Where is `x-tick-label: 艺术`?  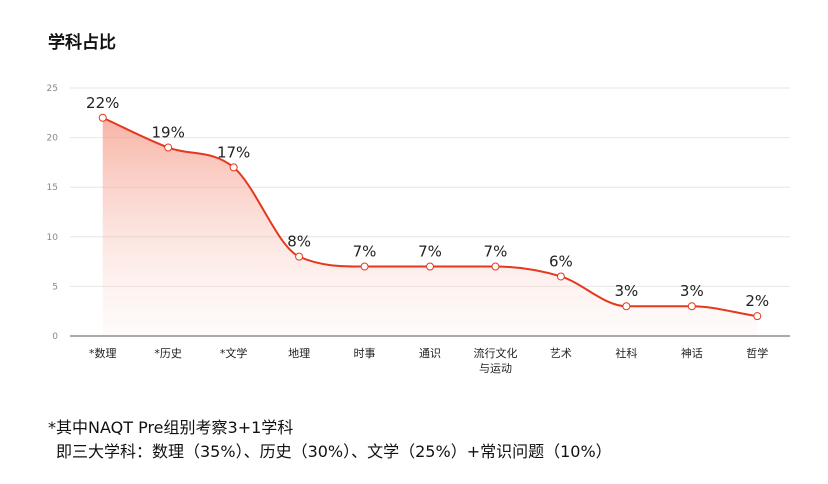 x-tick-label: 艺术 is located at coordinates (561, 353).